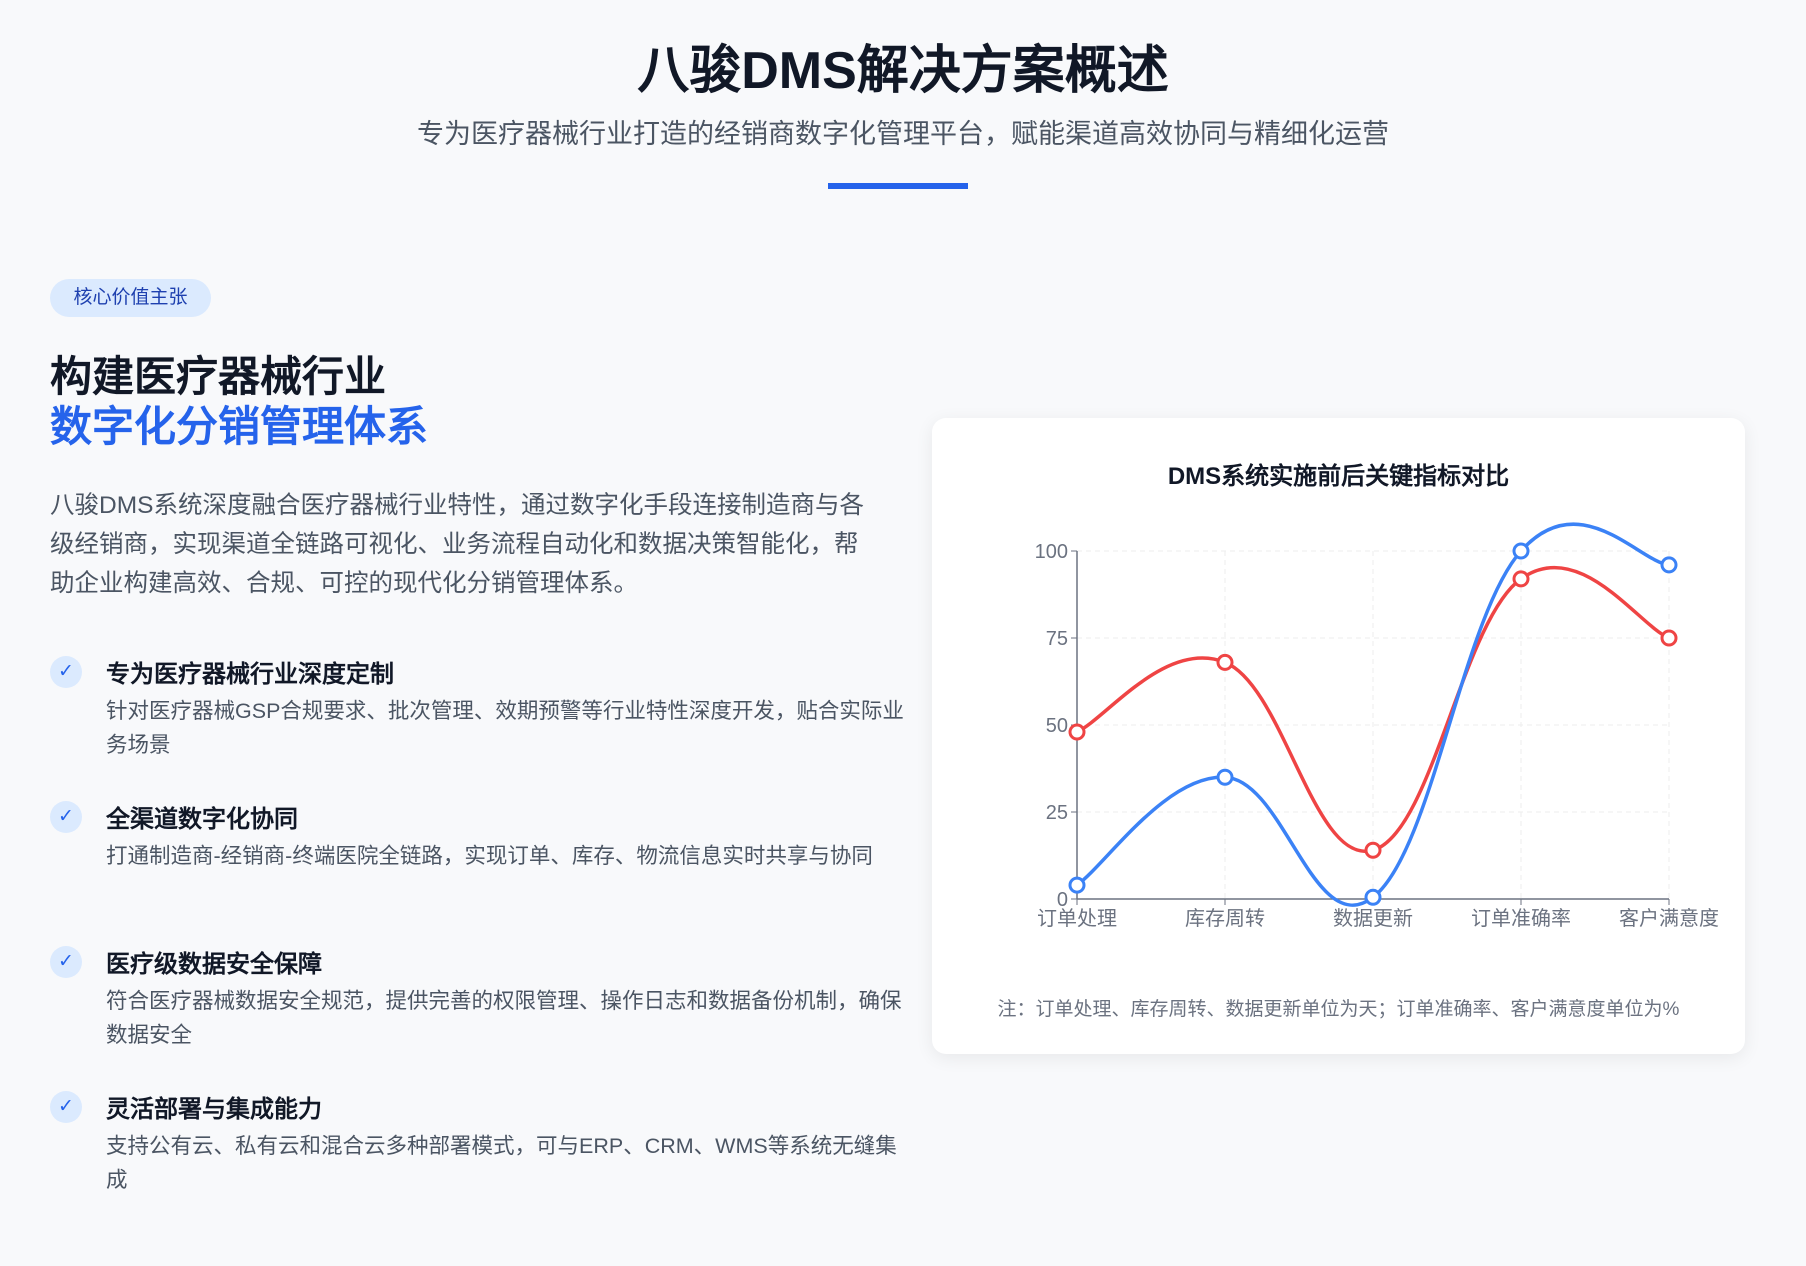 This screenshot has height=1266, width=1806. I want to click on section-heading: 构建医疗器械行业 数字化分销管理体系, so click(239, 402).